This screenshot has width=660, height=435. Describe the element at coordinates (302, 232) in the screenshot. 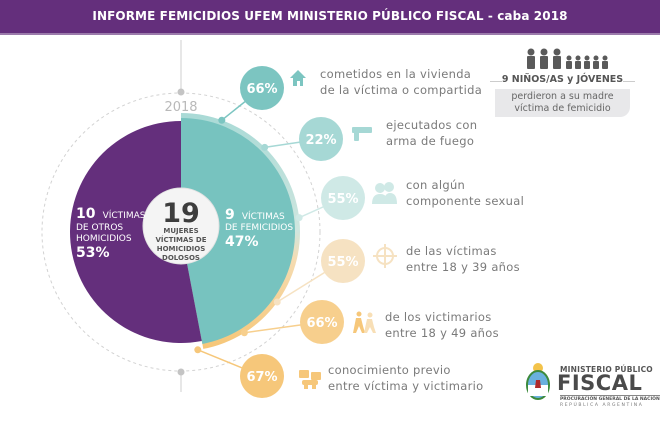

I see `stat-circles: 66% 22% 55% 55% 66% 67%` at that location.